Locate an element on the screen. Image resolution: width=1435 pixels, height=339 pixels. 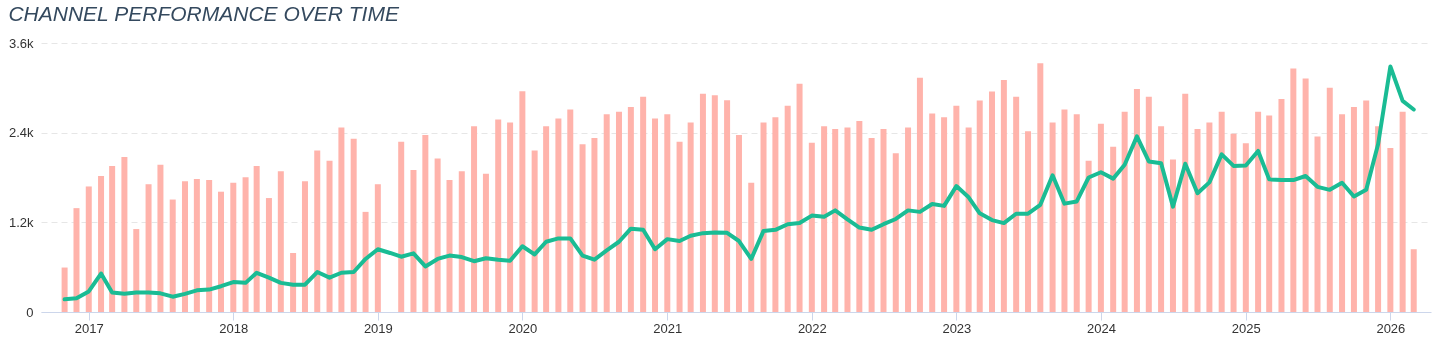
x-tick-label: 2024 is located at coordinates (1101, 328).